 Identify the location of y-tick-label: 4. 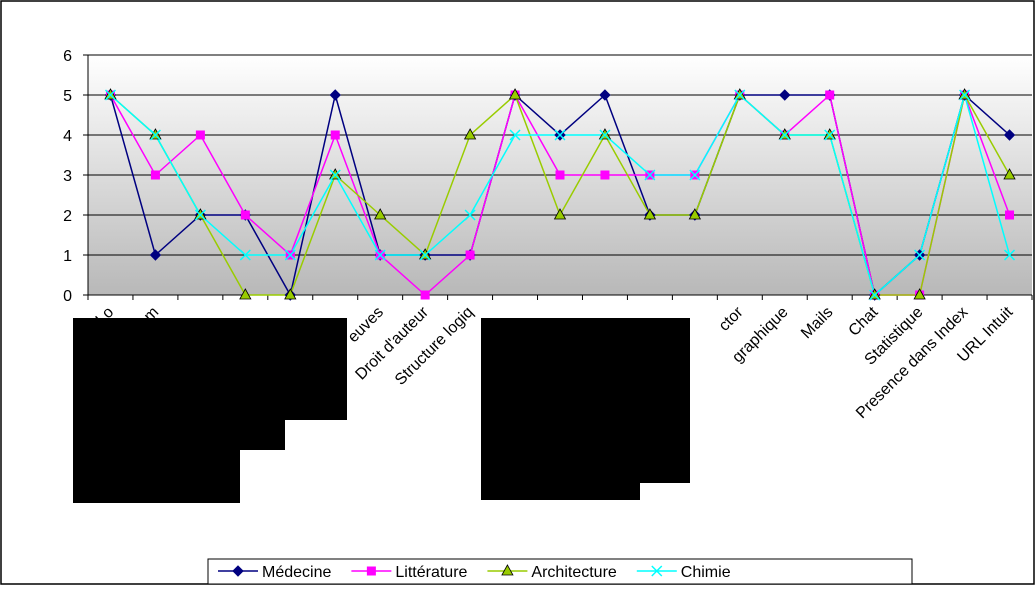
(67, 136).